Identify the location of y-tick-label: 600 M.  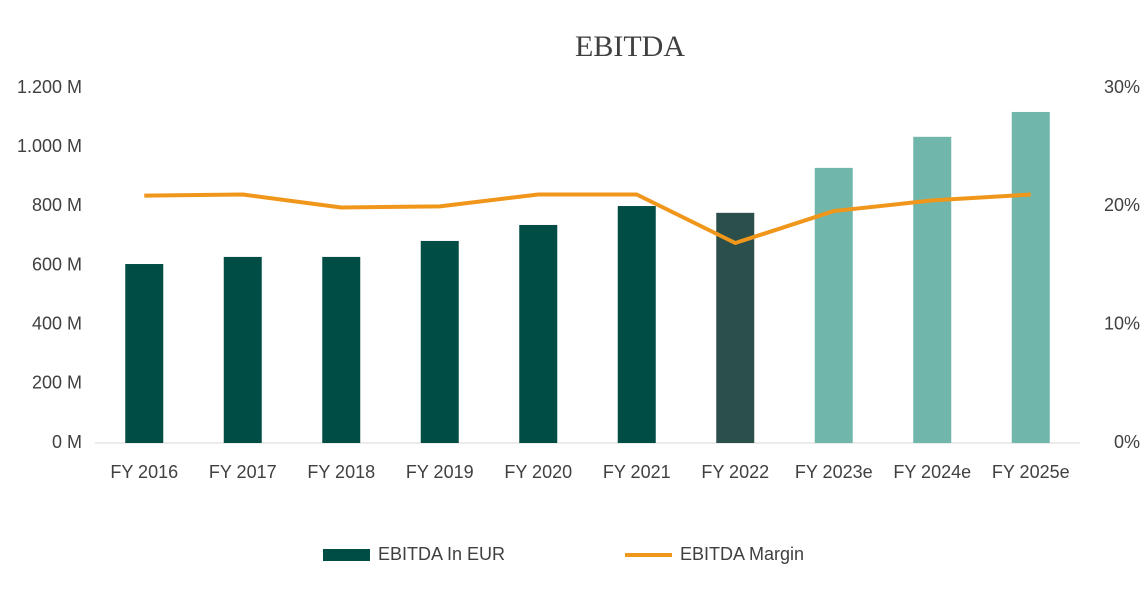
(57, 264).